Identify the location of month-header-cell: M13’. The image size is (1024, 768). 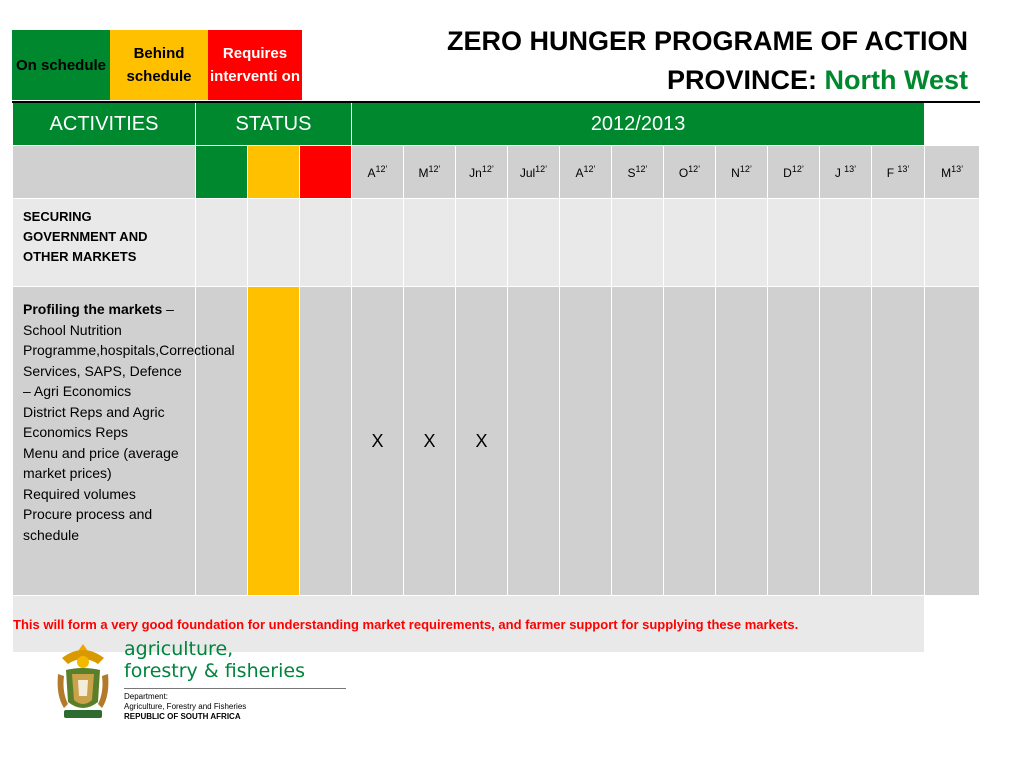
(952, 172).